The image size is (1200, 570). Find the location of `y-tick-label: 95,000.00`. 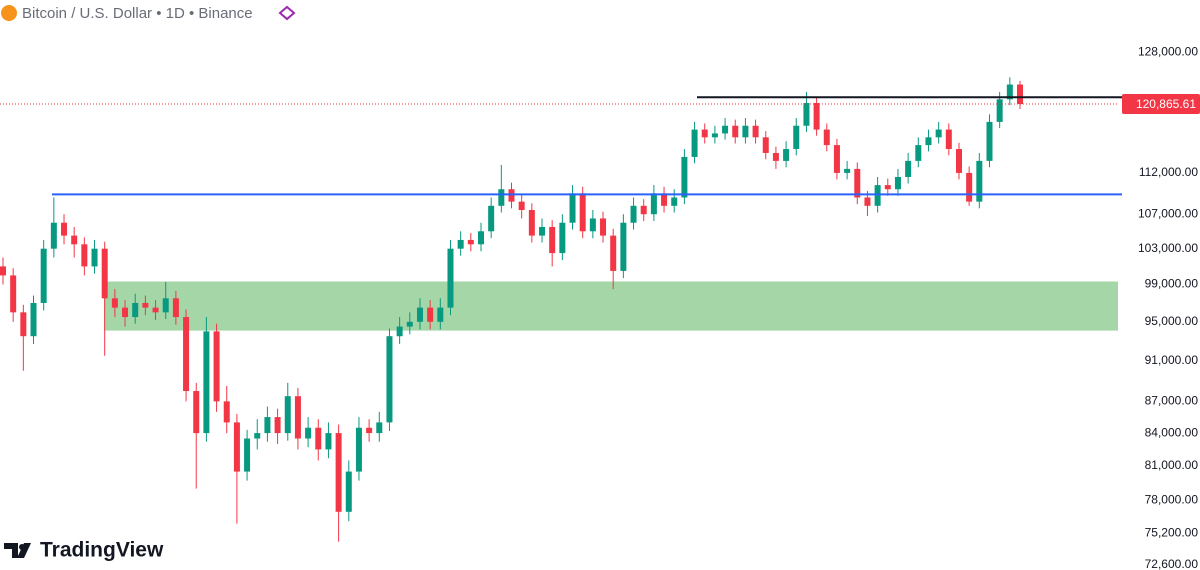

y-tick-label: 95,000.00 is located at coordinates (1172, 321).